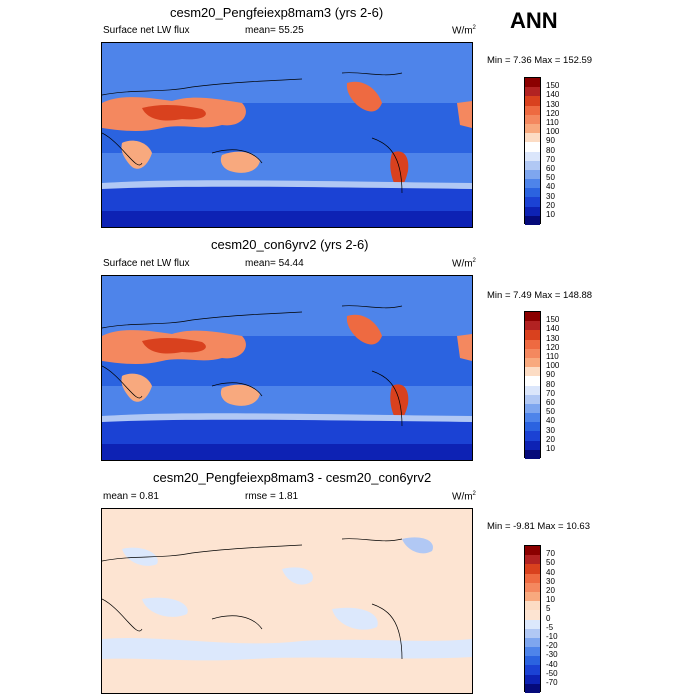 The height and width of the screenshot is (700, 700). I want to click on panel2-map-svg, so click(287, 368).